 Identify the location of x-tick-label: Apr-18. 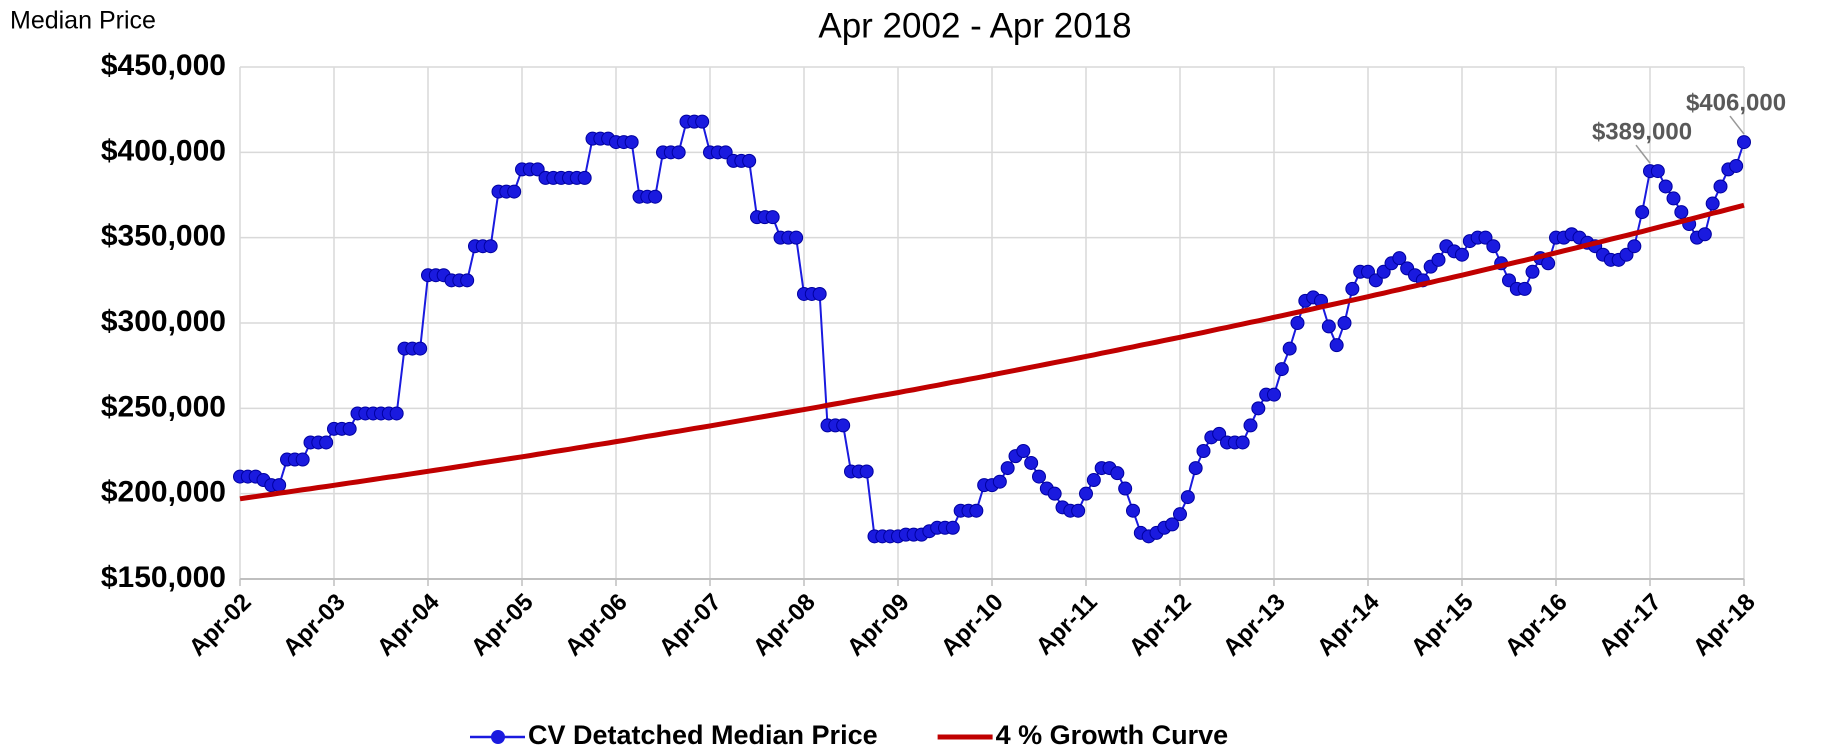
(1724, 625).